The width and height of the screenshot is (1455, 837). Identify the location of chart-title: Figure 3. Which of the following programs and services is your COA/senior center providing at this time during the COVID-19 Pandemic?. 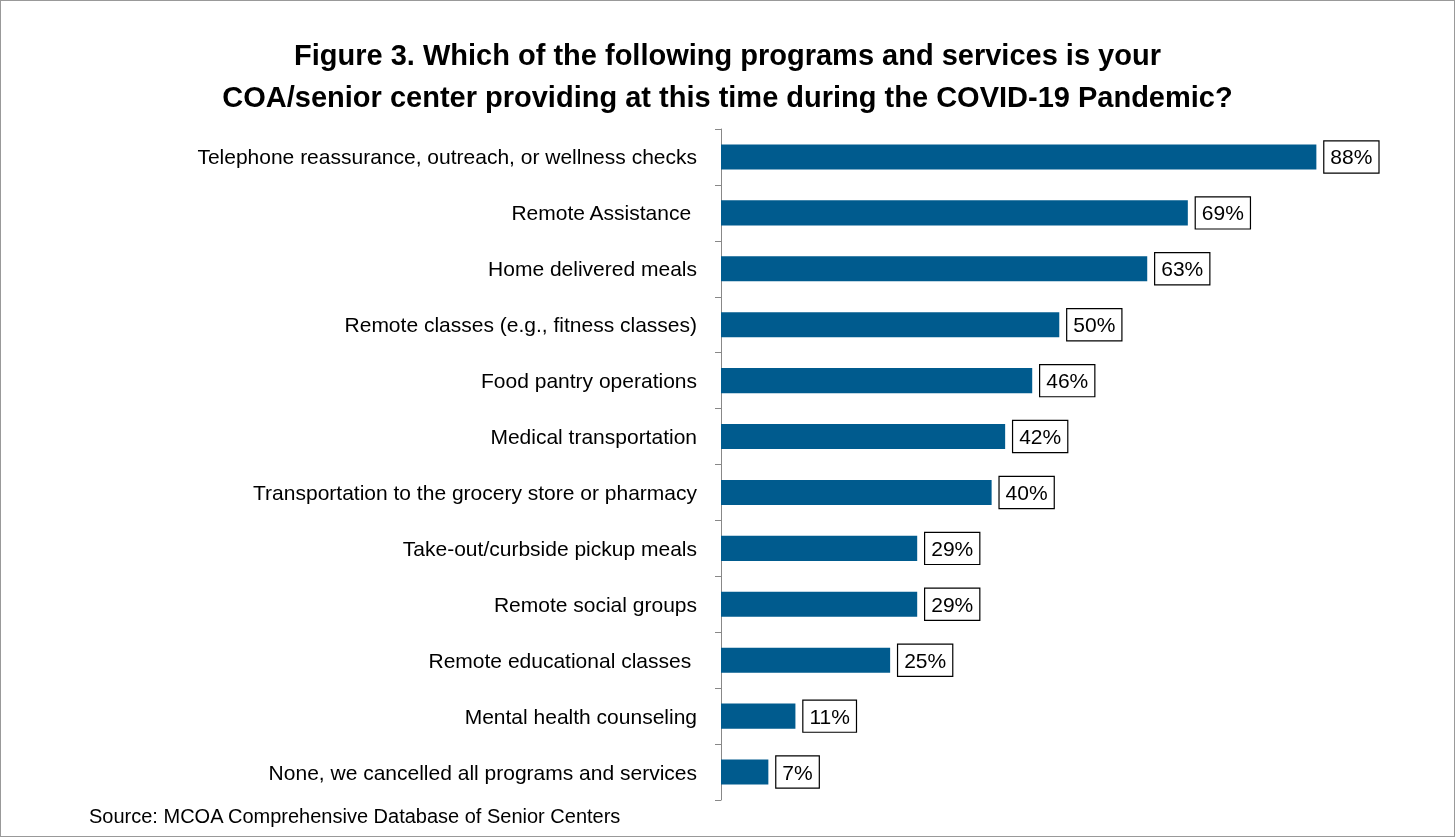
(727, 76).